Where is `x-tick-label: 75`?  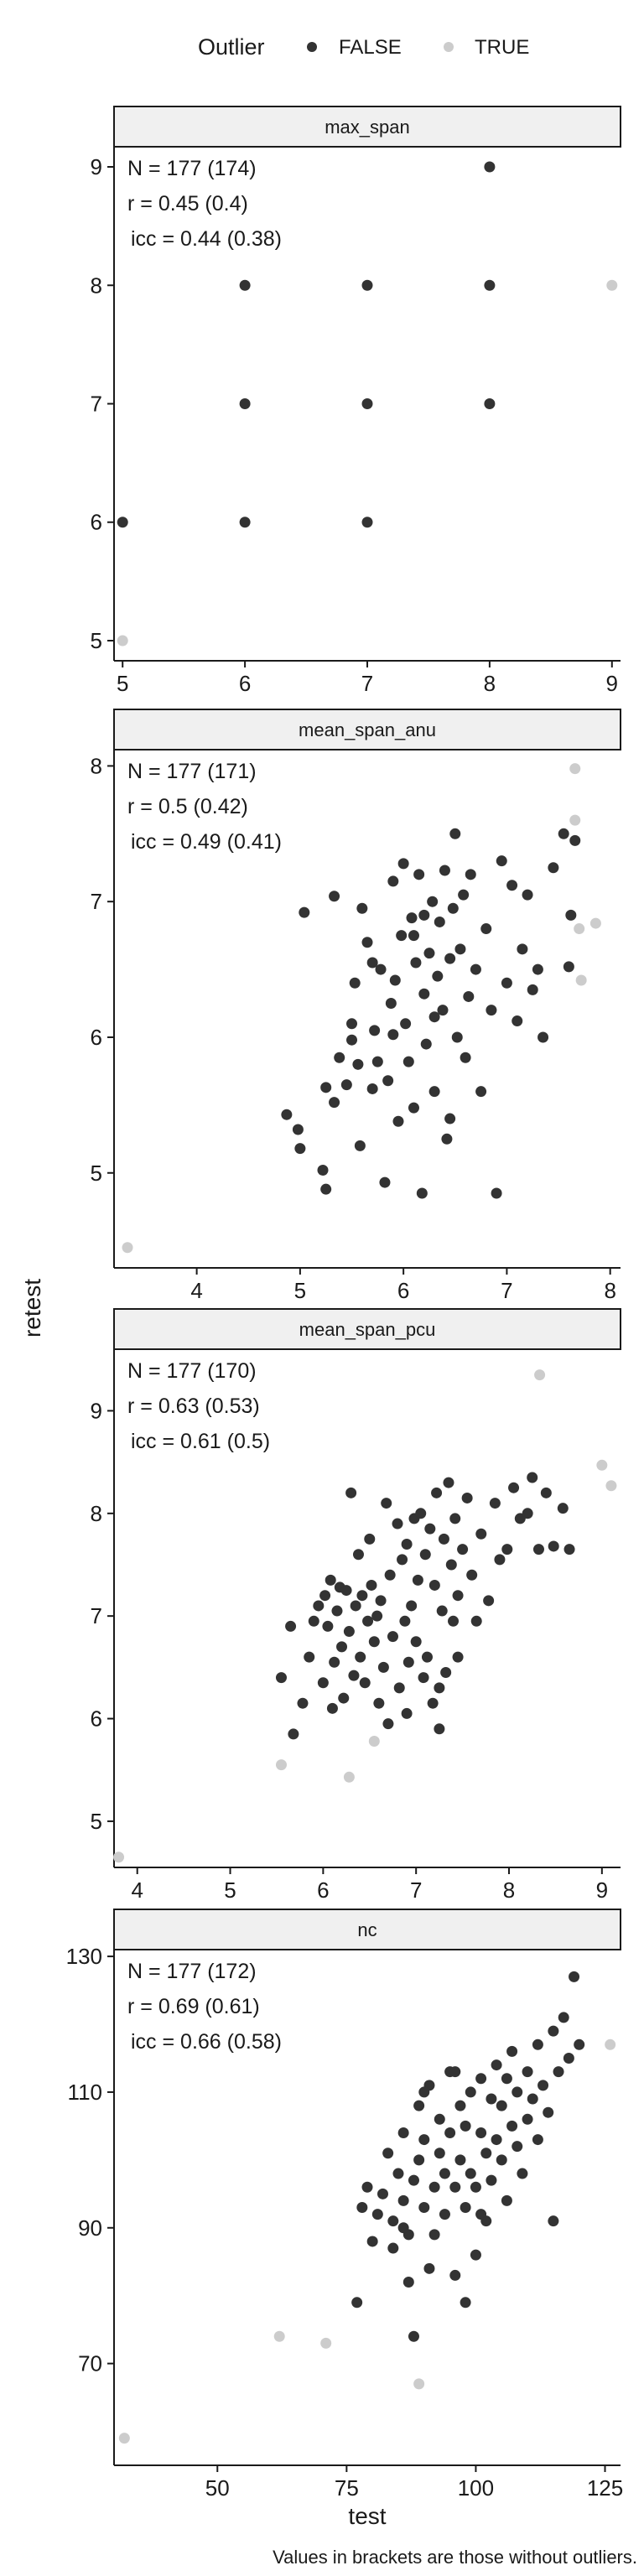 x-tick-label: 75 is located at coordinates (347, 2488).